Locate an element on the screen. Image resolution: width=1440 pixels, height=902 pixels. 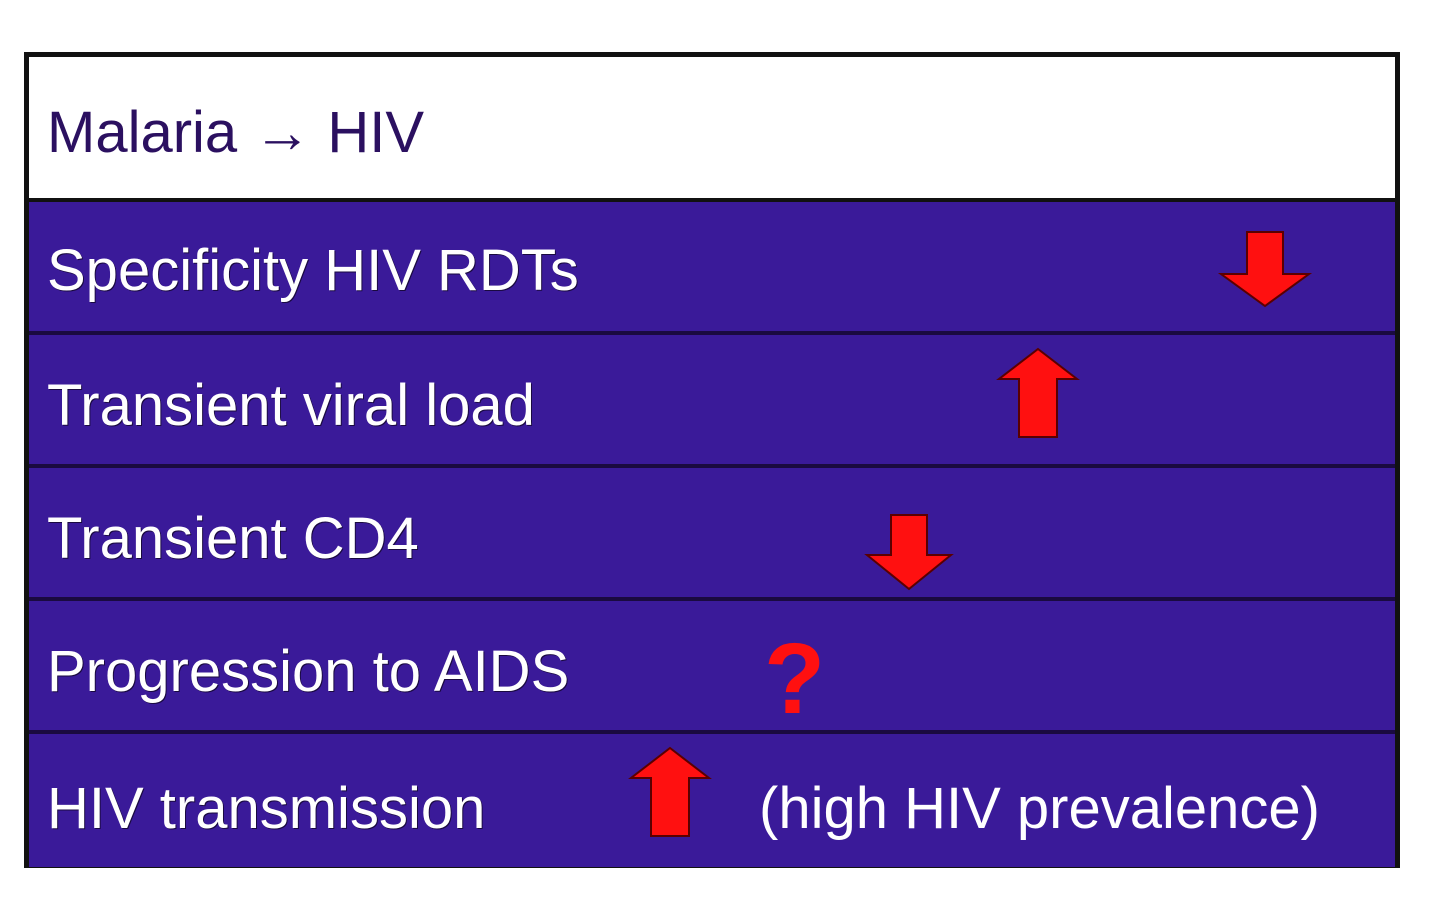
table-row: Transient viral load is located at coordinates (712, 401).